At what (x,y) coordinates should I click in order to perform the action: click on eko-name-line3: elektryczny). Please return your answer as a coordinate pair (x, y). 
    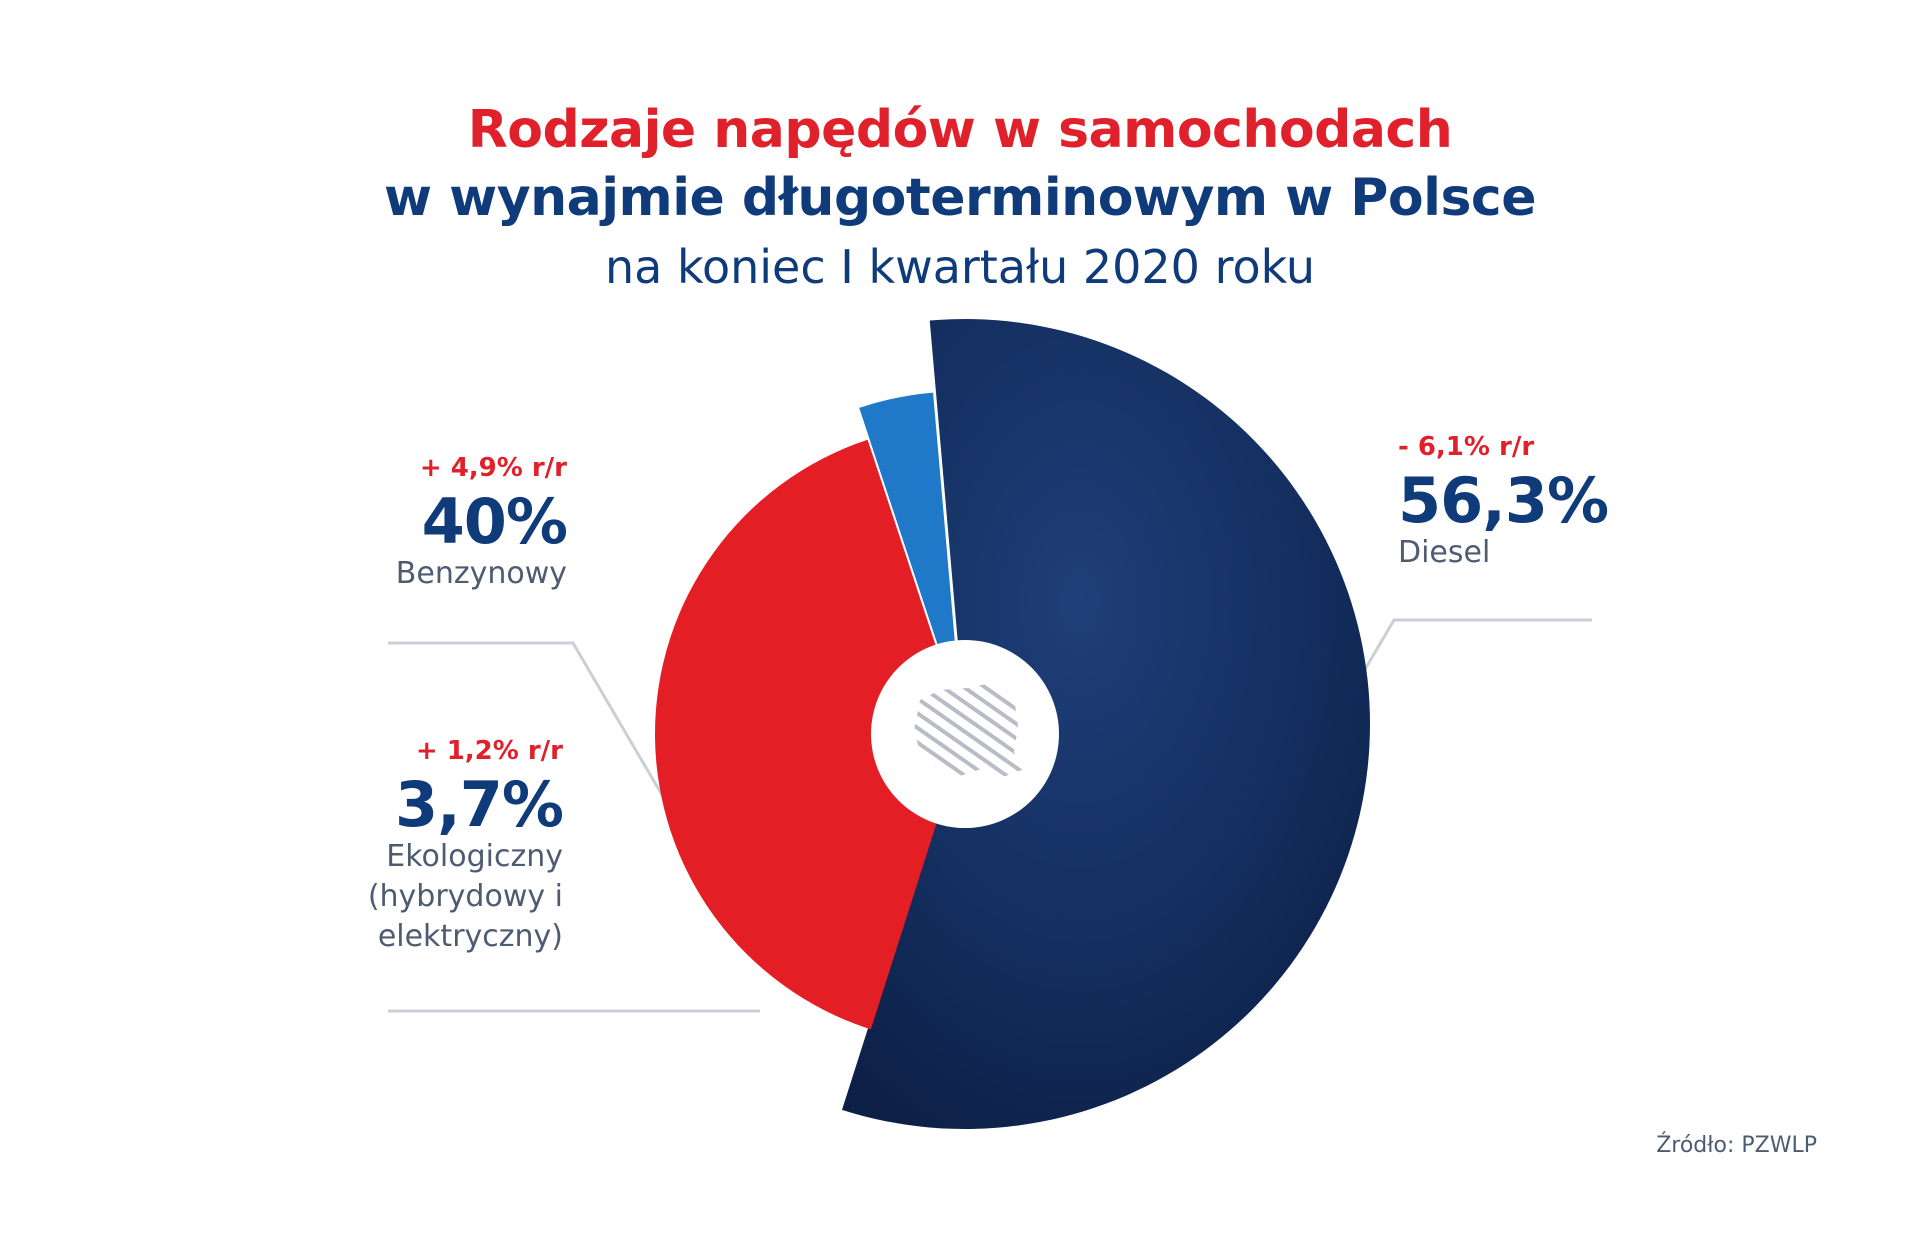
    Looking at the image, I should click on (470, 936).